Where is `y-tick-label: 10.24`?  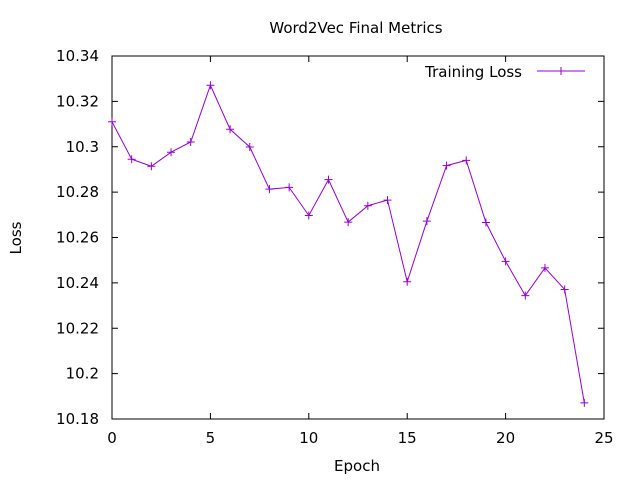
y-tick-label: 10.24 is located at coordinates (77, 283).